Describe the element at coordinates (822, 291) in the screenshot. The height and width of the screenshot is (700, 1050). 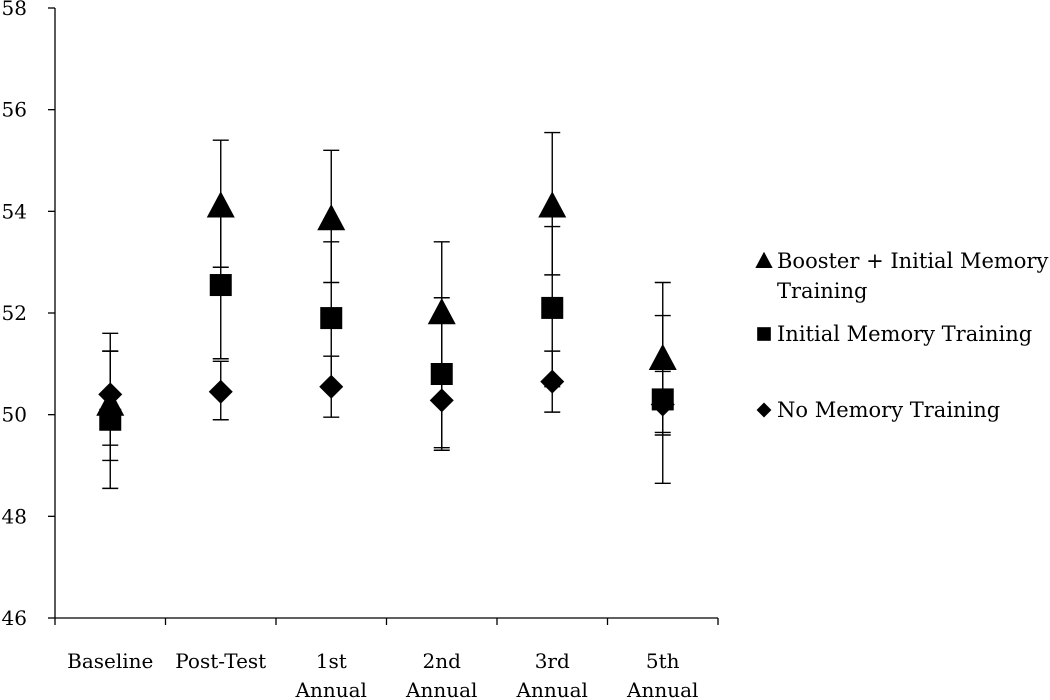
I see `legend-label: Training` at that location.